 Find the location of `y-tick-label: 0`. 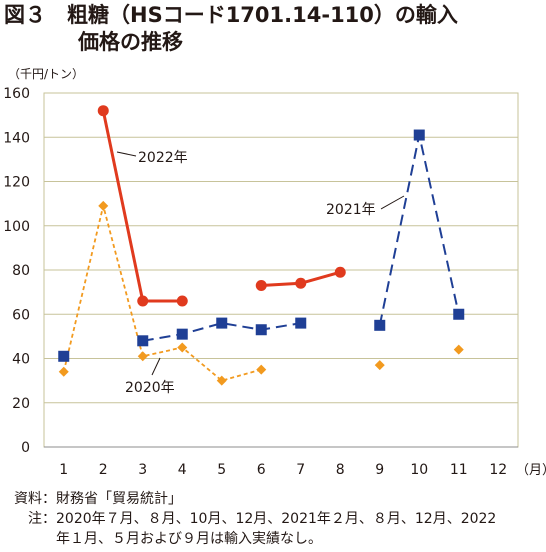

y-tick-label: 0 is located at coordinates (25, 448).